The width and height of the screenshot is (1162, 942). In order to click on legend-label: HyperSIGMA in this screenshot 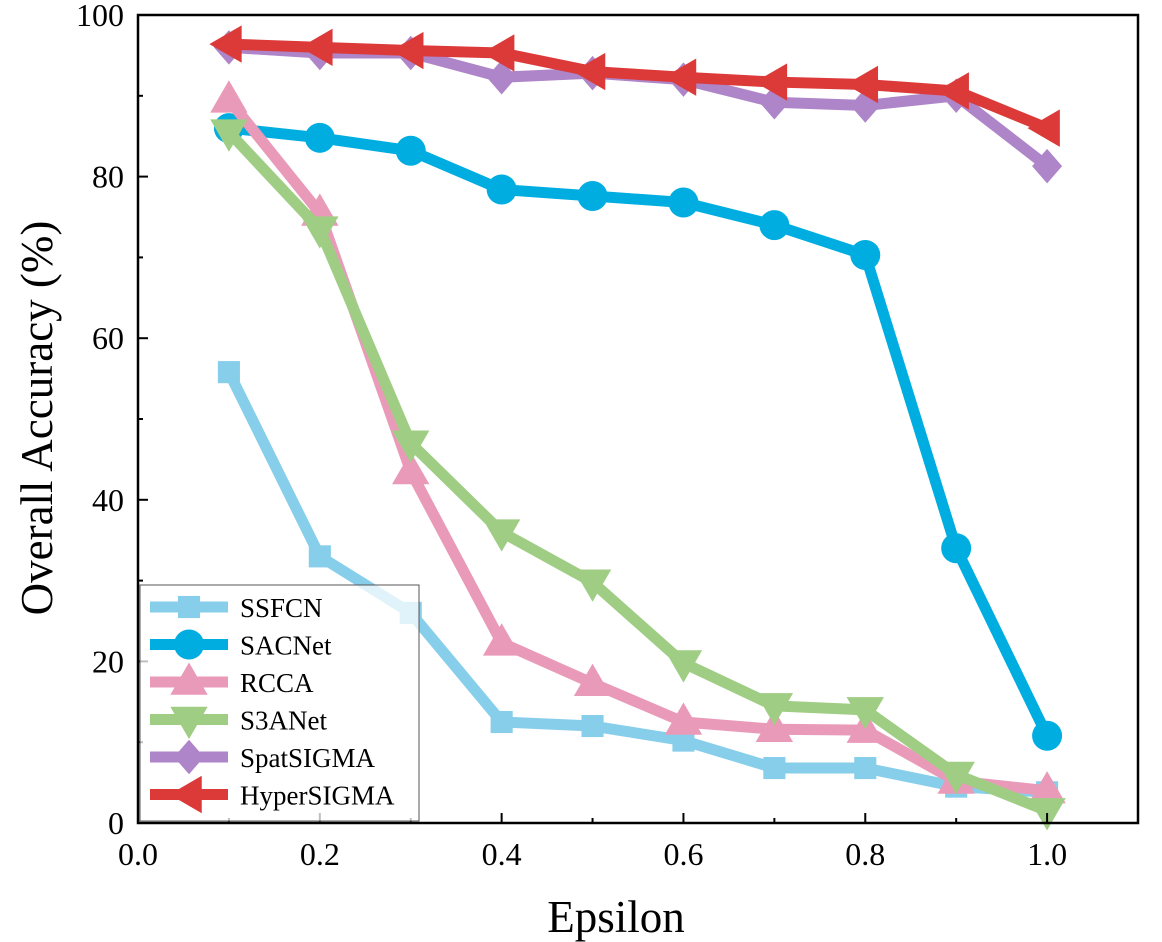, I will do `click(317, 796)`.